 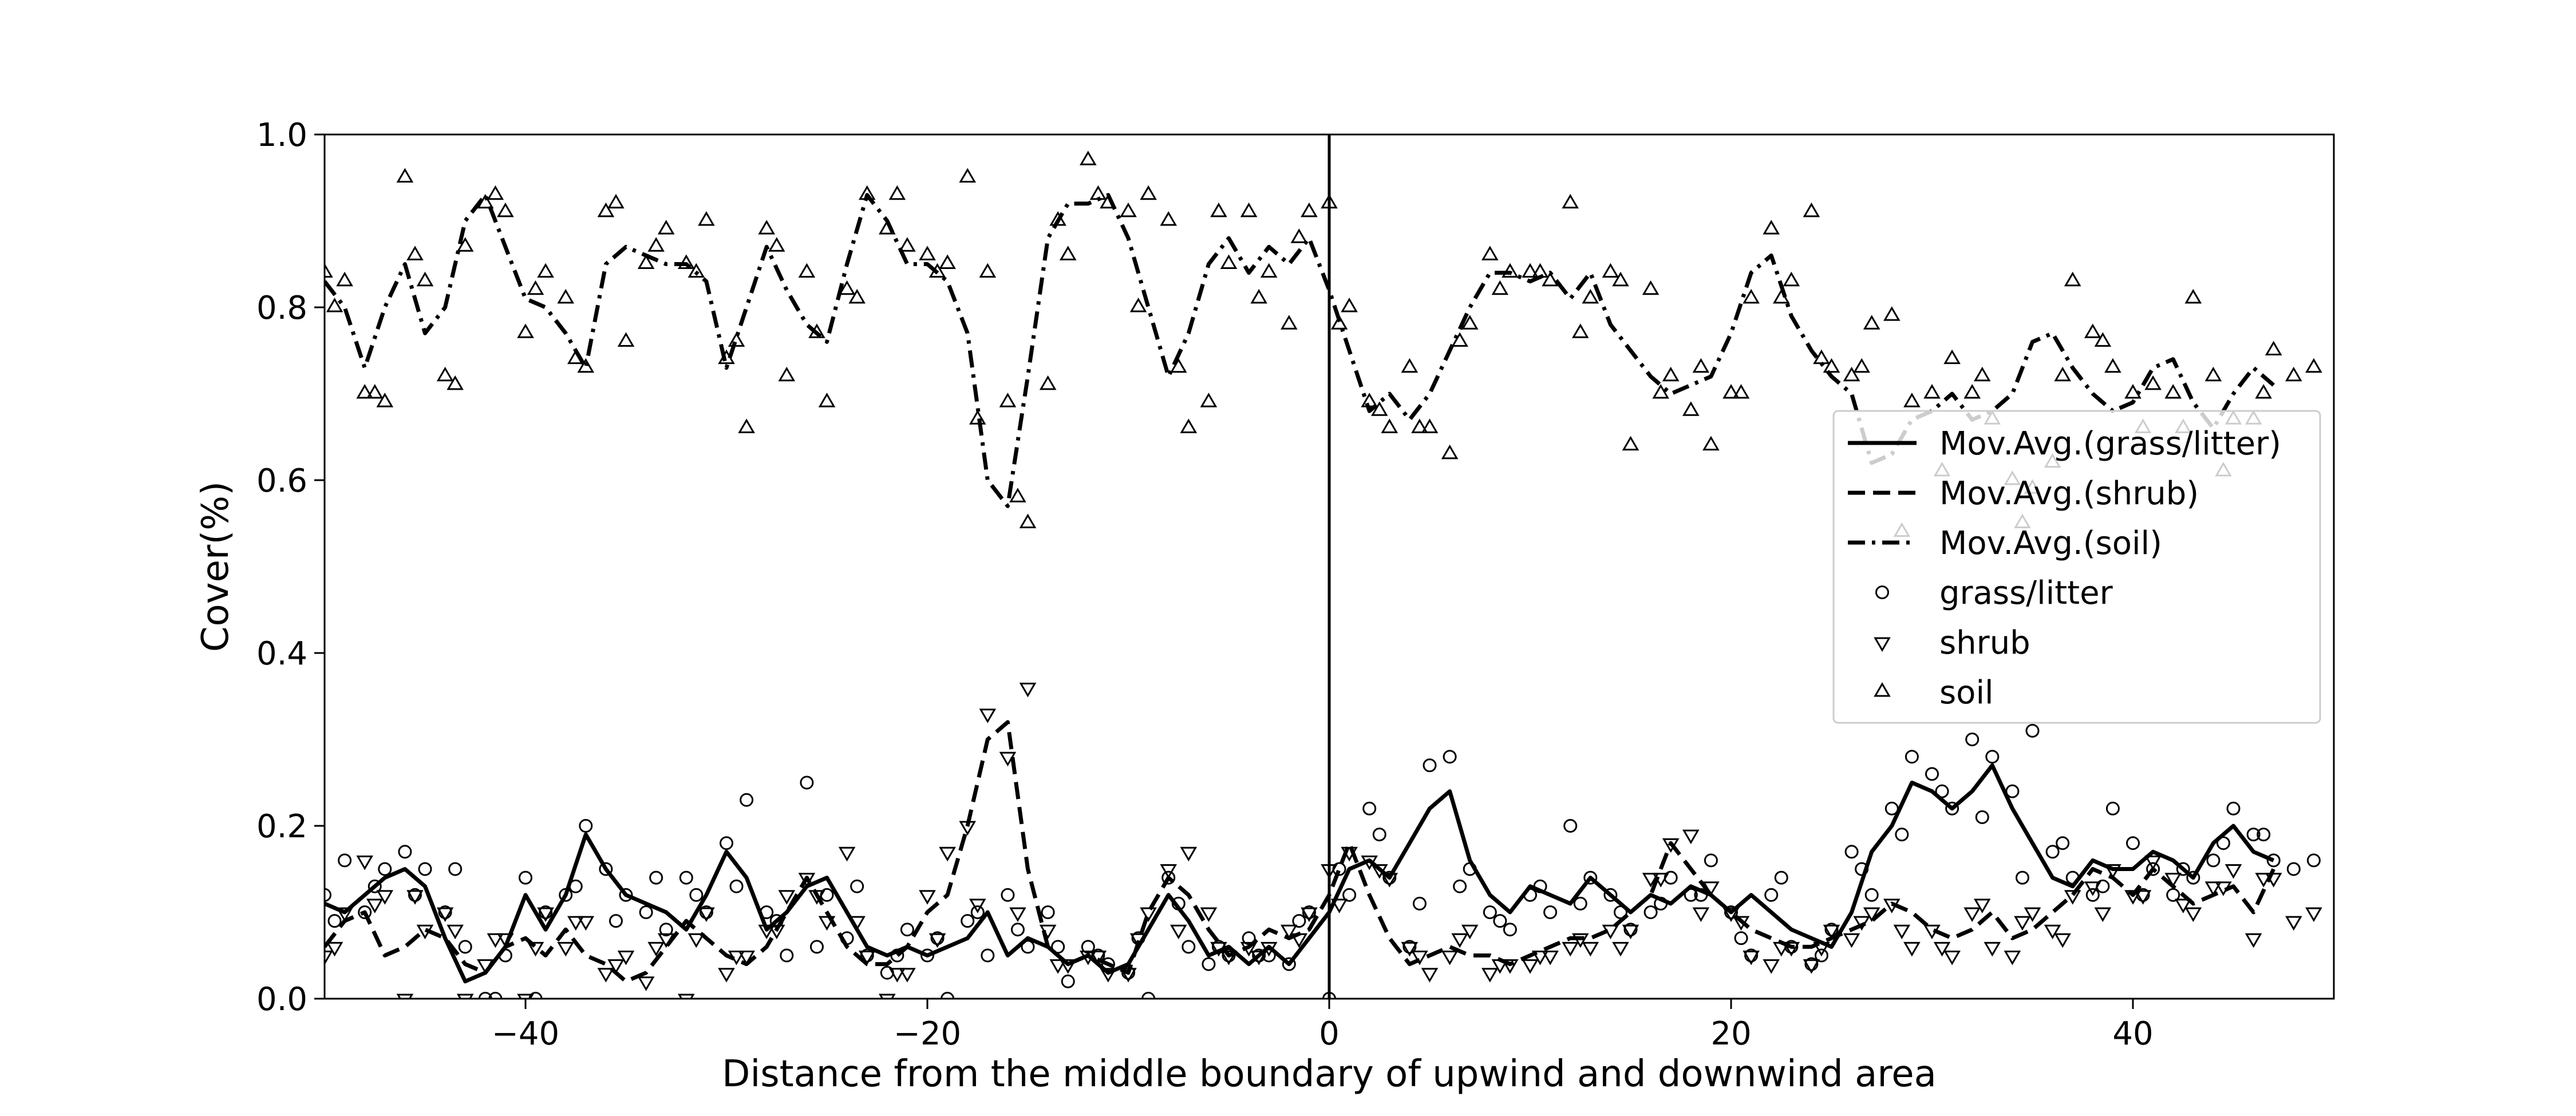 I want to click on legend-label: Mov.Avg.(soil), so click(x=2050, y=543).